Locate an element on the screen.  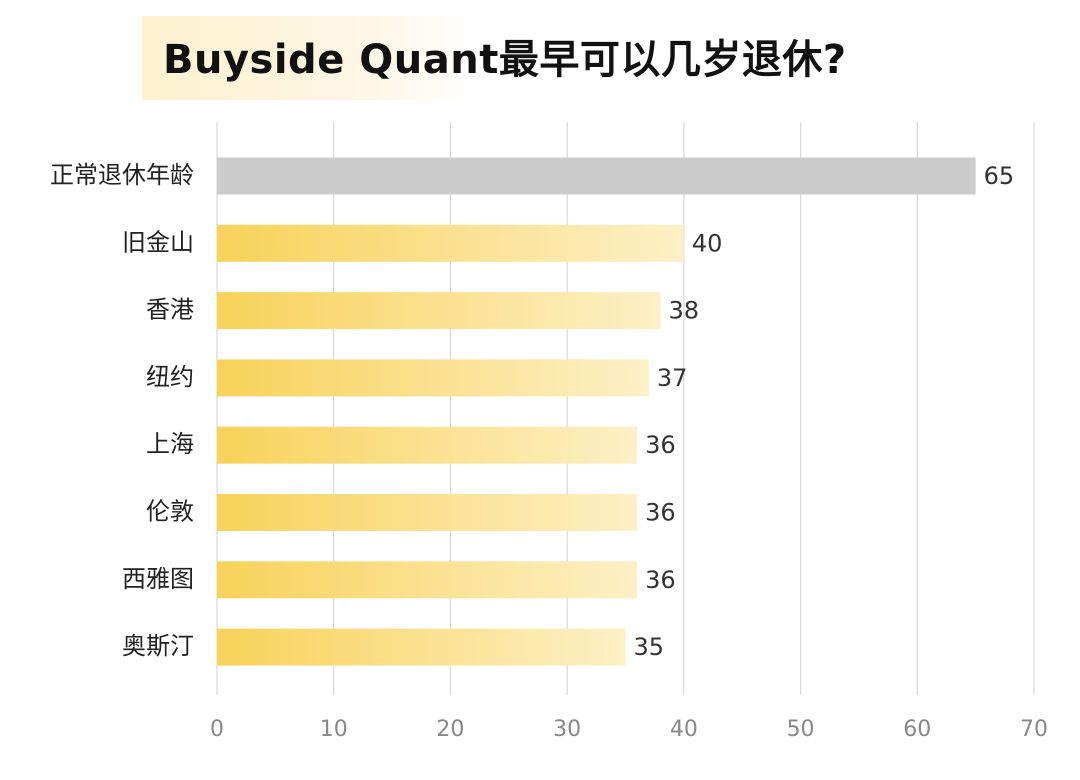
category-label: 香港 is located at coordinates (170, 310).